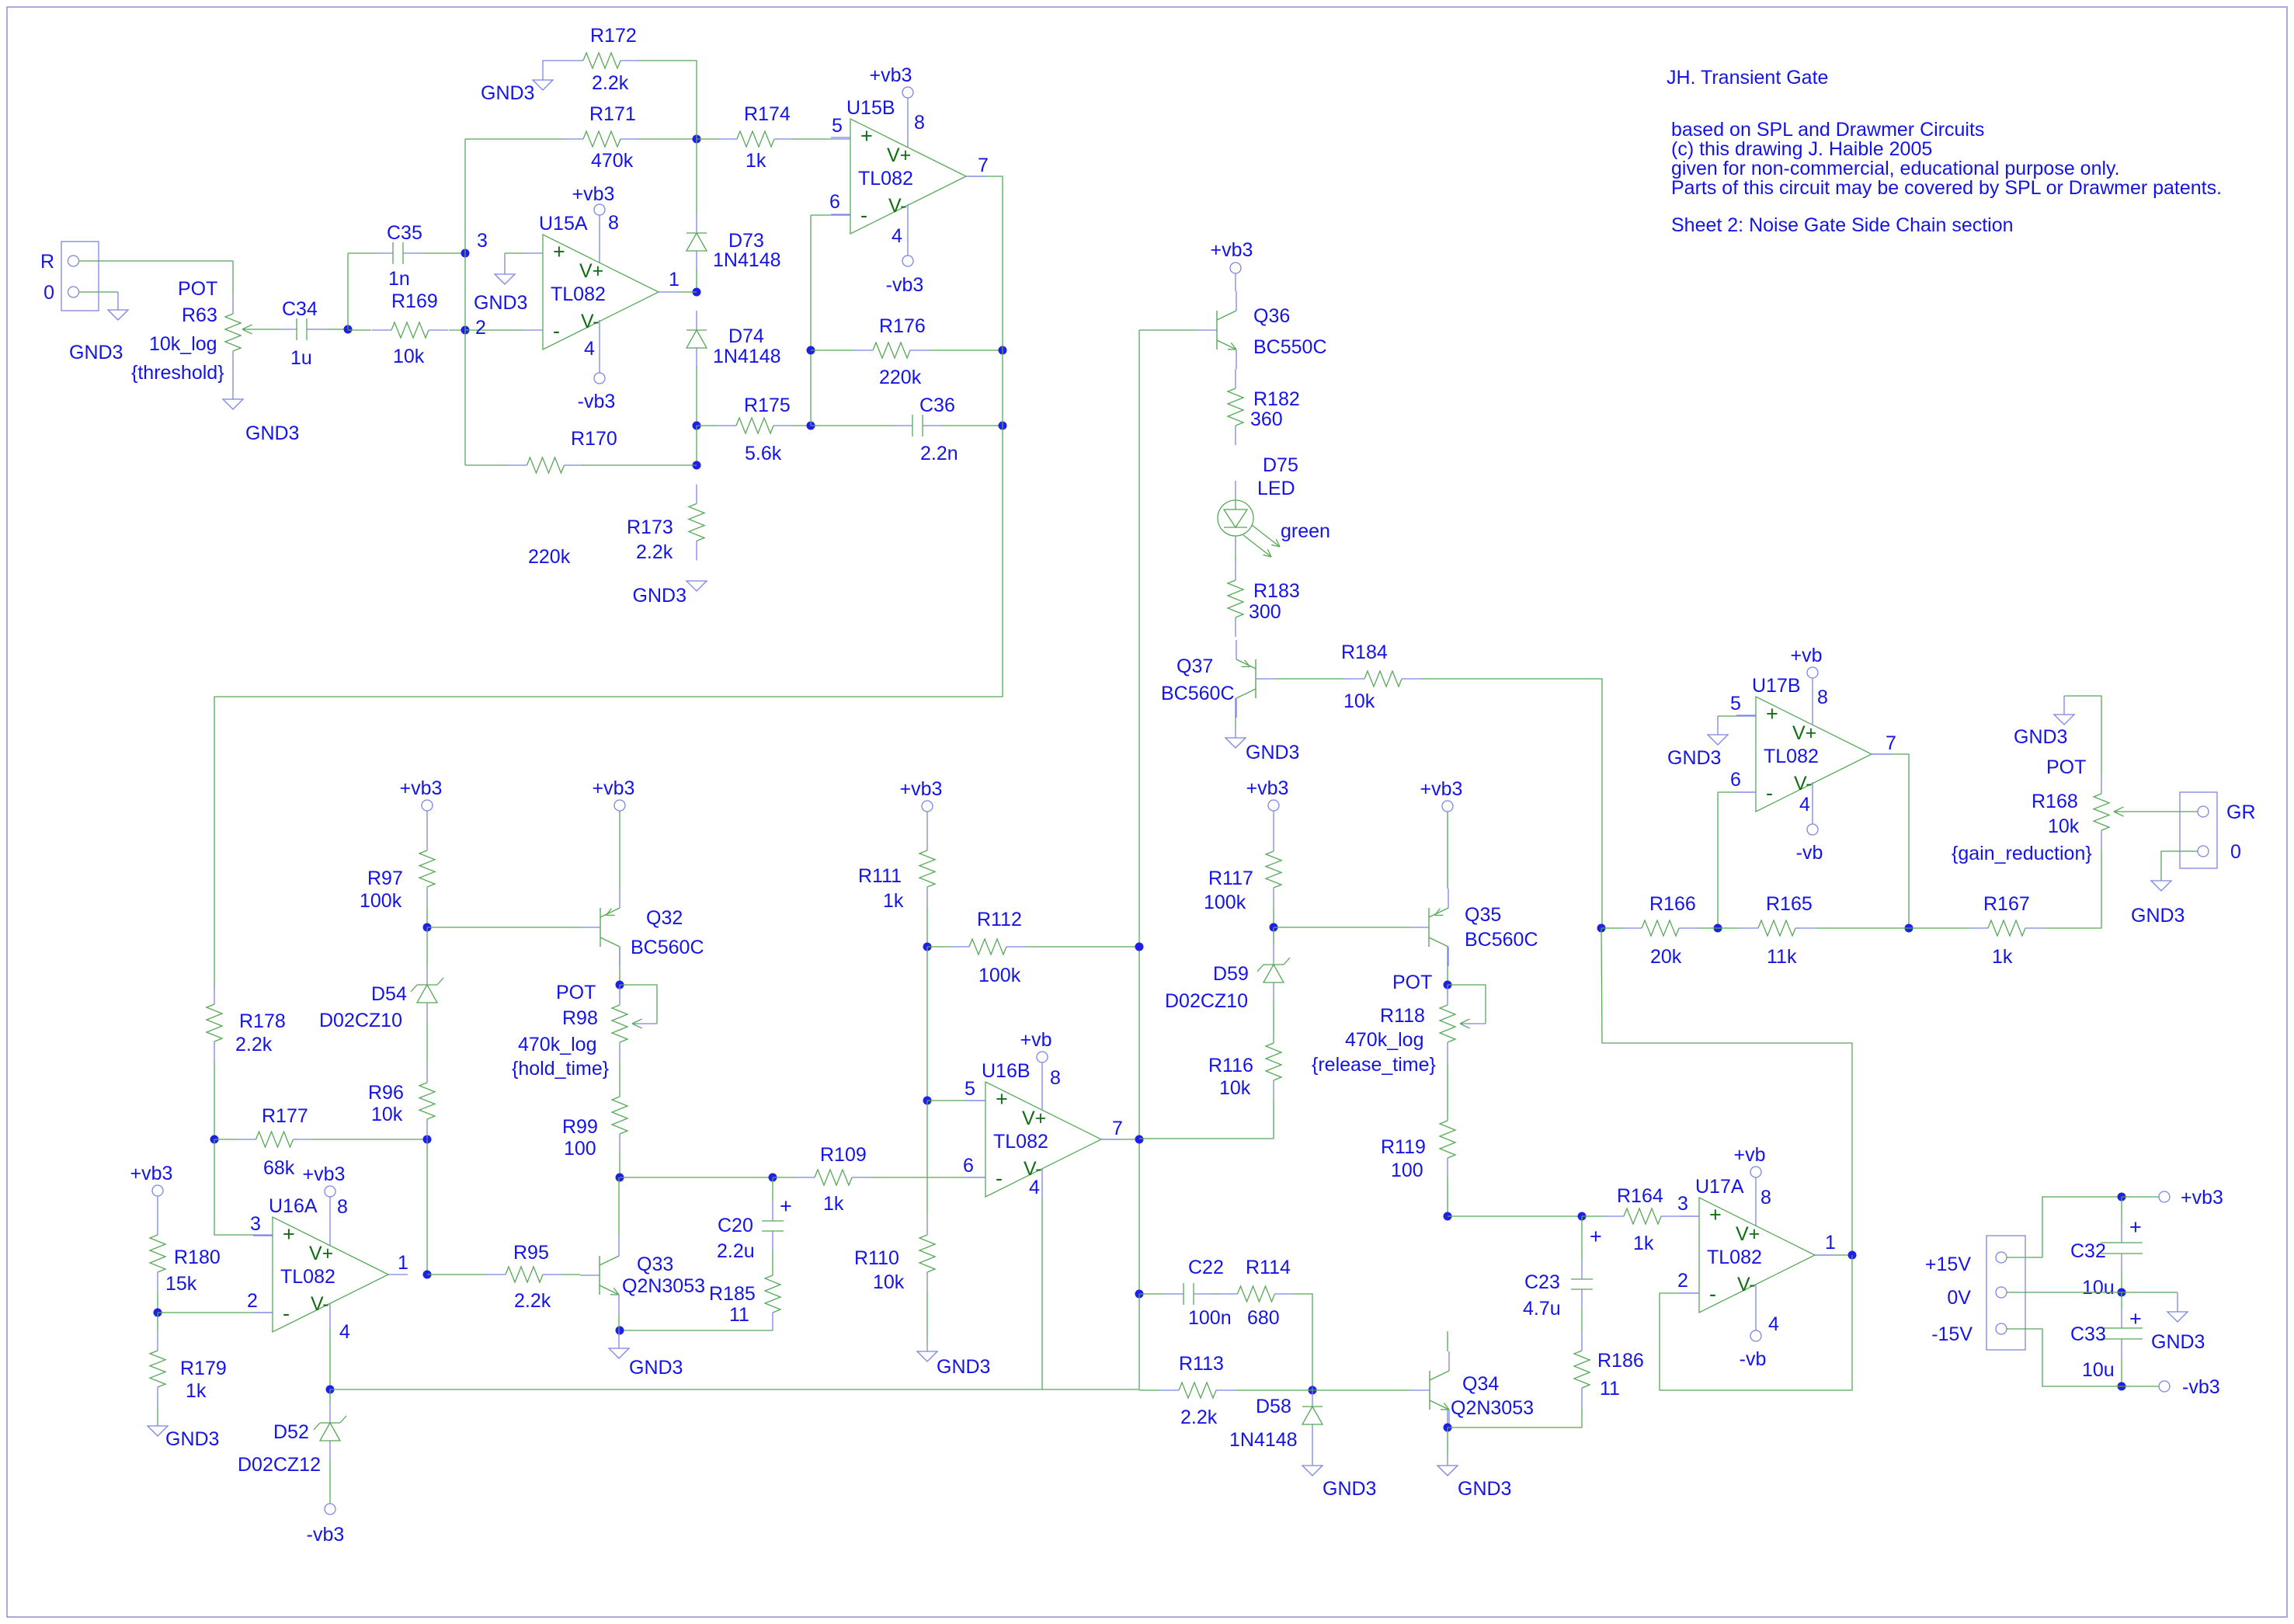 Image resolution: width=2294 pixels, height=1624 pixels. What do you see at coordinates (1305, 531) in the screenshot?
I see `svg-text: green` at bounding box center [1305, 531].